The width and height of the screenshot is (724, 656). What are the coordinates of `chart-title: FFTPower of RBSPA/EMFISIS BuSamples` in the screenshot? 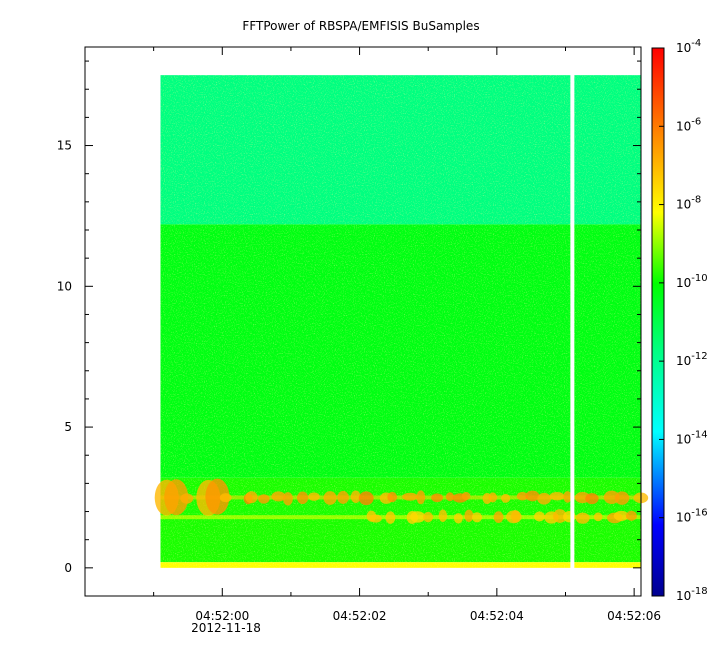 It's located at (360, 26).